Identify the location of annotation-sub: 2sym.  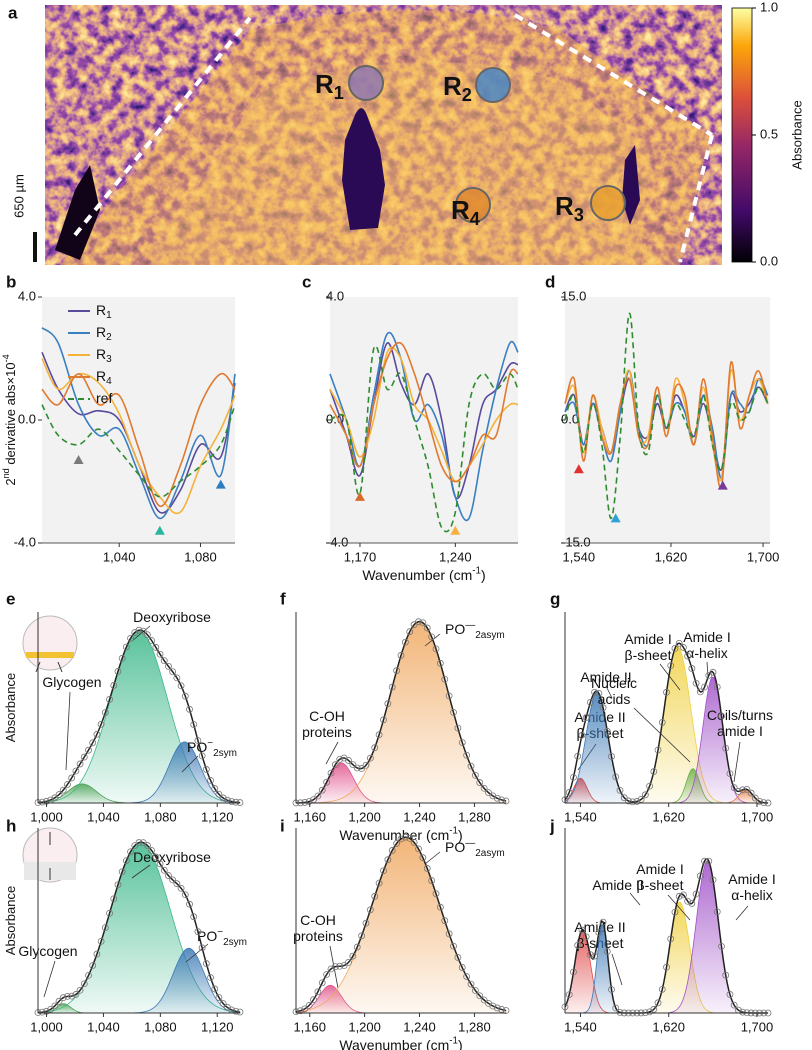
(225, 753).